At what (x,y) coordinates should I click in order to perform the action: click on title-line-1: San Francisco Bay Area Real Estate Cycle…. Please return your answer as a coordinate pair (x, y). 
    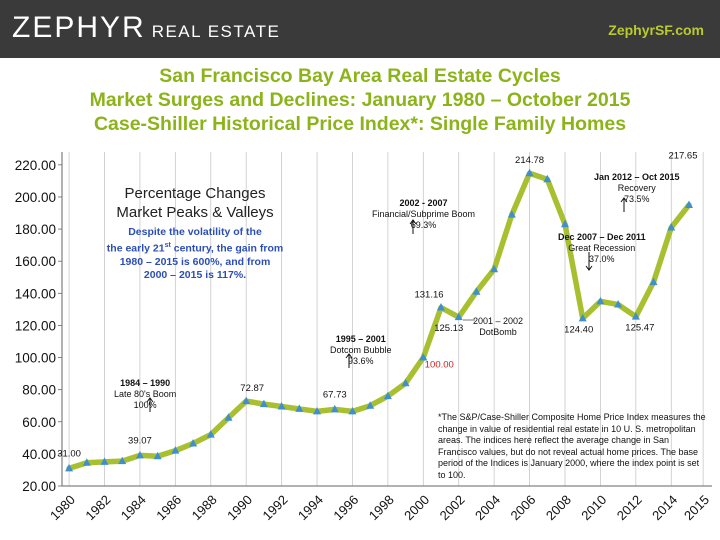
    Looking at the image, I should click on (360, 76).